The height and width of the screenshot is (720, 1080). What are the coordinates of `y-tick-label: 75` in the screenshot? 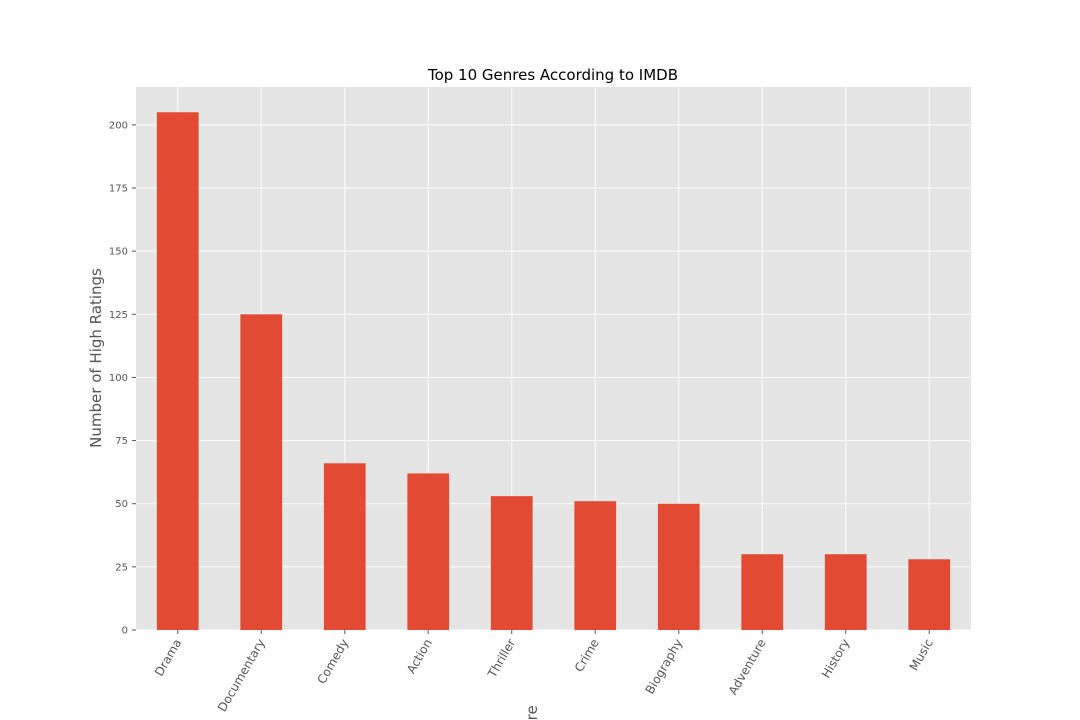 It's located at (121, 441).